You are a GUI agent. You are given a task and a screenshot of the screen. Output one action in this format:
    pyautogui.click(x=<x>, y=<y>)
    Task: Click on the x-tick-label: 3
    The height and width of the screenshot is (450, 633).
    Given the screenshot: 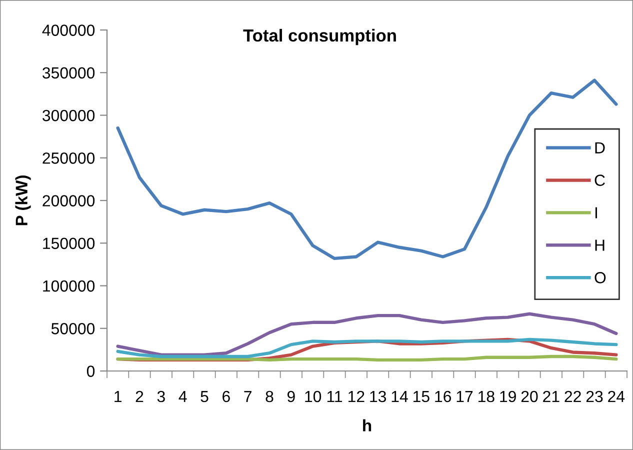 What is the action you would take?
    pyautogui.click(x=161, y=396)
    